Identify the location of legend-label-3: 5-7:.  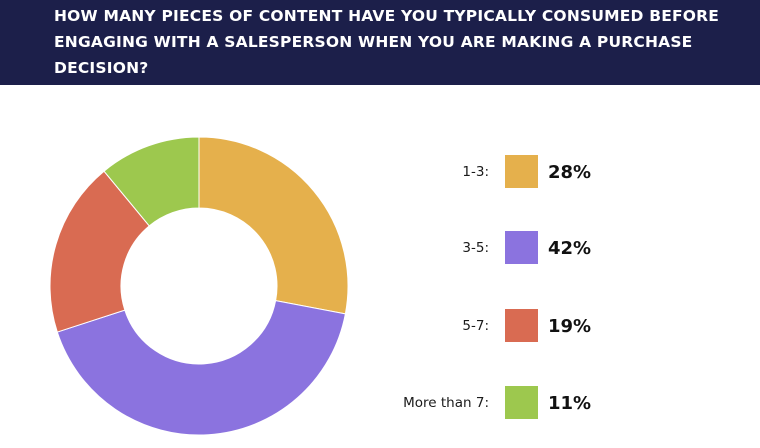
(475, 326).